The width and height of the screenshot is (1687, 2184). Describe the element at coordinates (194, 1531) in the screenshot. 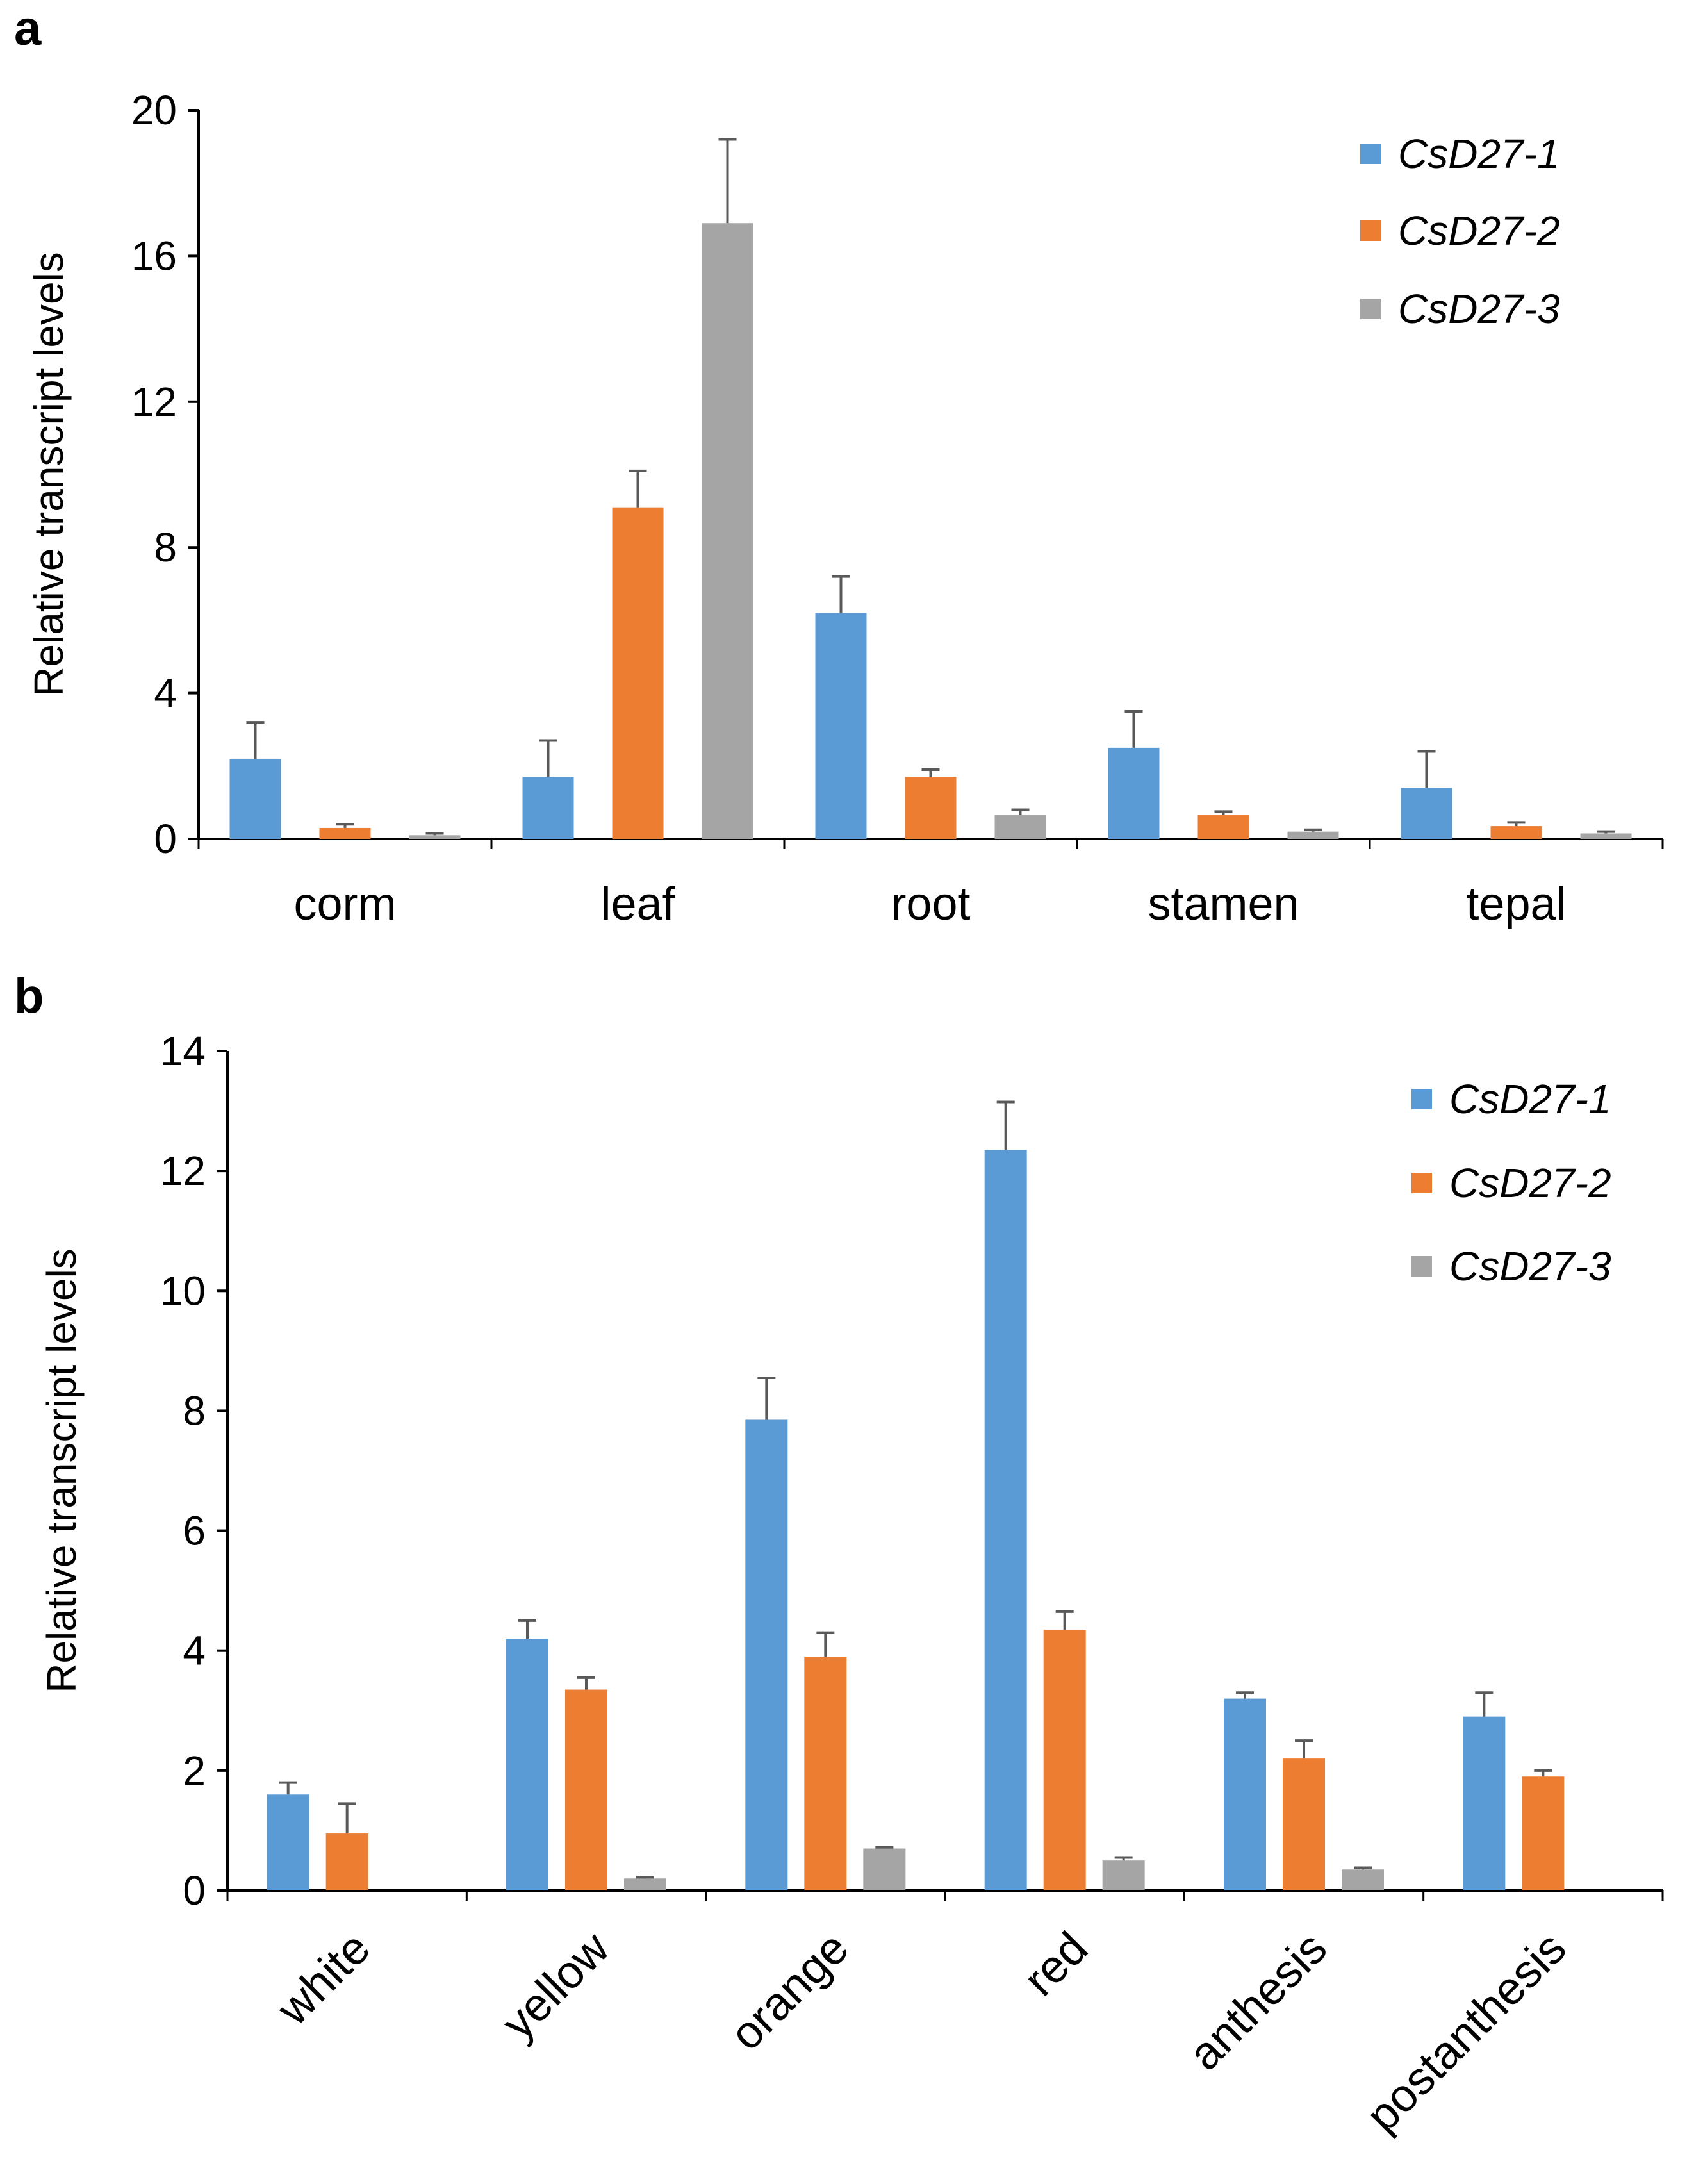

I see `y-tick-label: 6` at that location.